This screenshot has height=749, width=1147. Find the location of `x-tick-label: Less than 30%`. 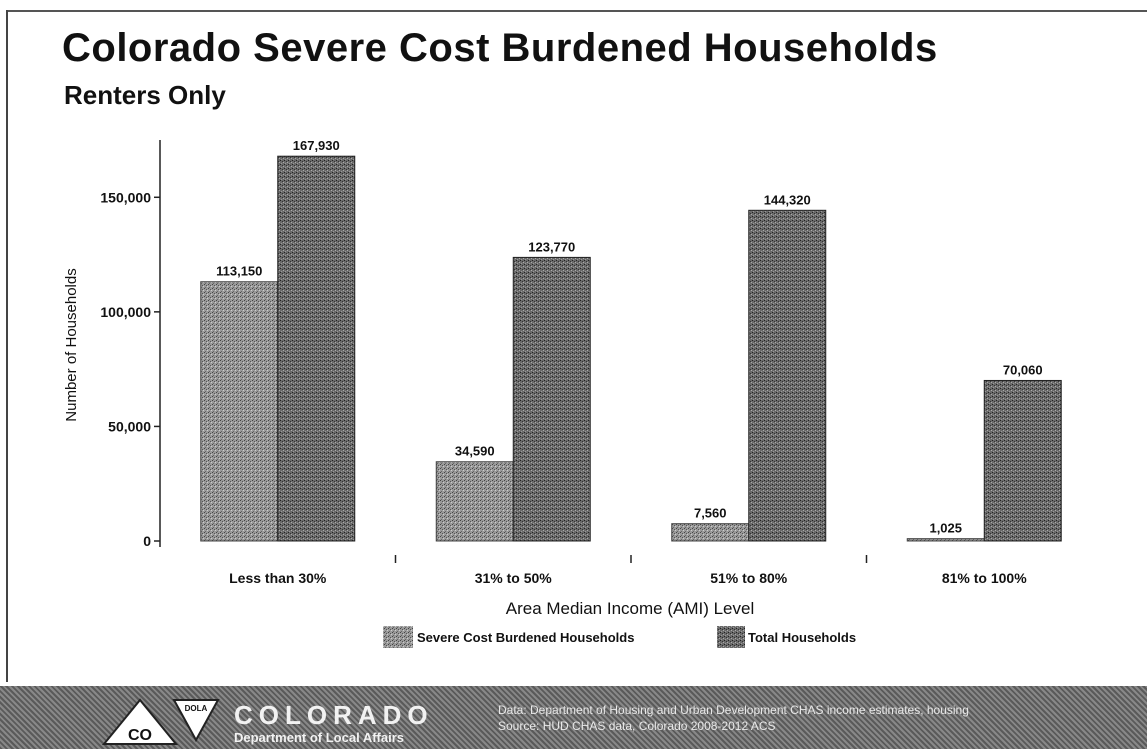

x-tick-label: Less than 30% is located at coordinates (278, 578).